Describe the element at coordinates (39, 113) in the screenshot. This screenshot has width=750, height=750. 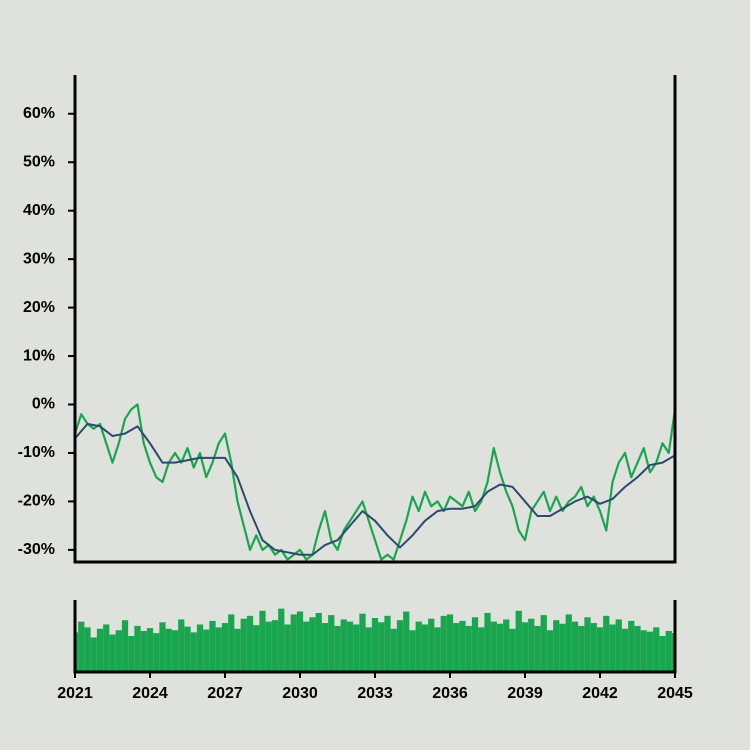
I see `y-tick-label: 60%` at that location.